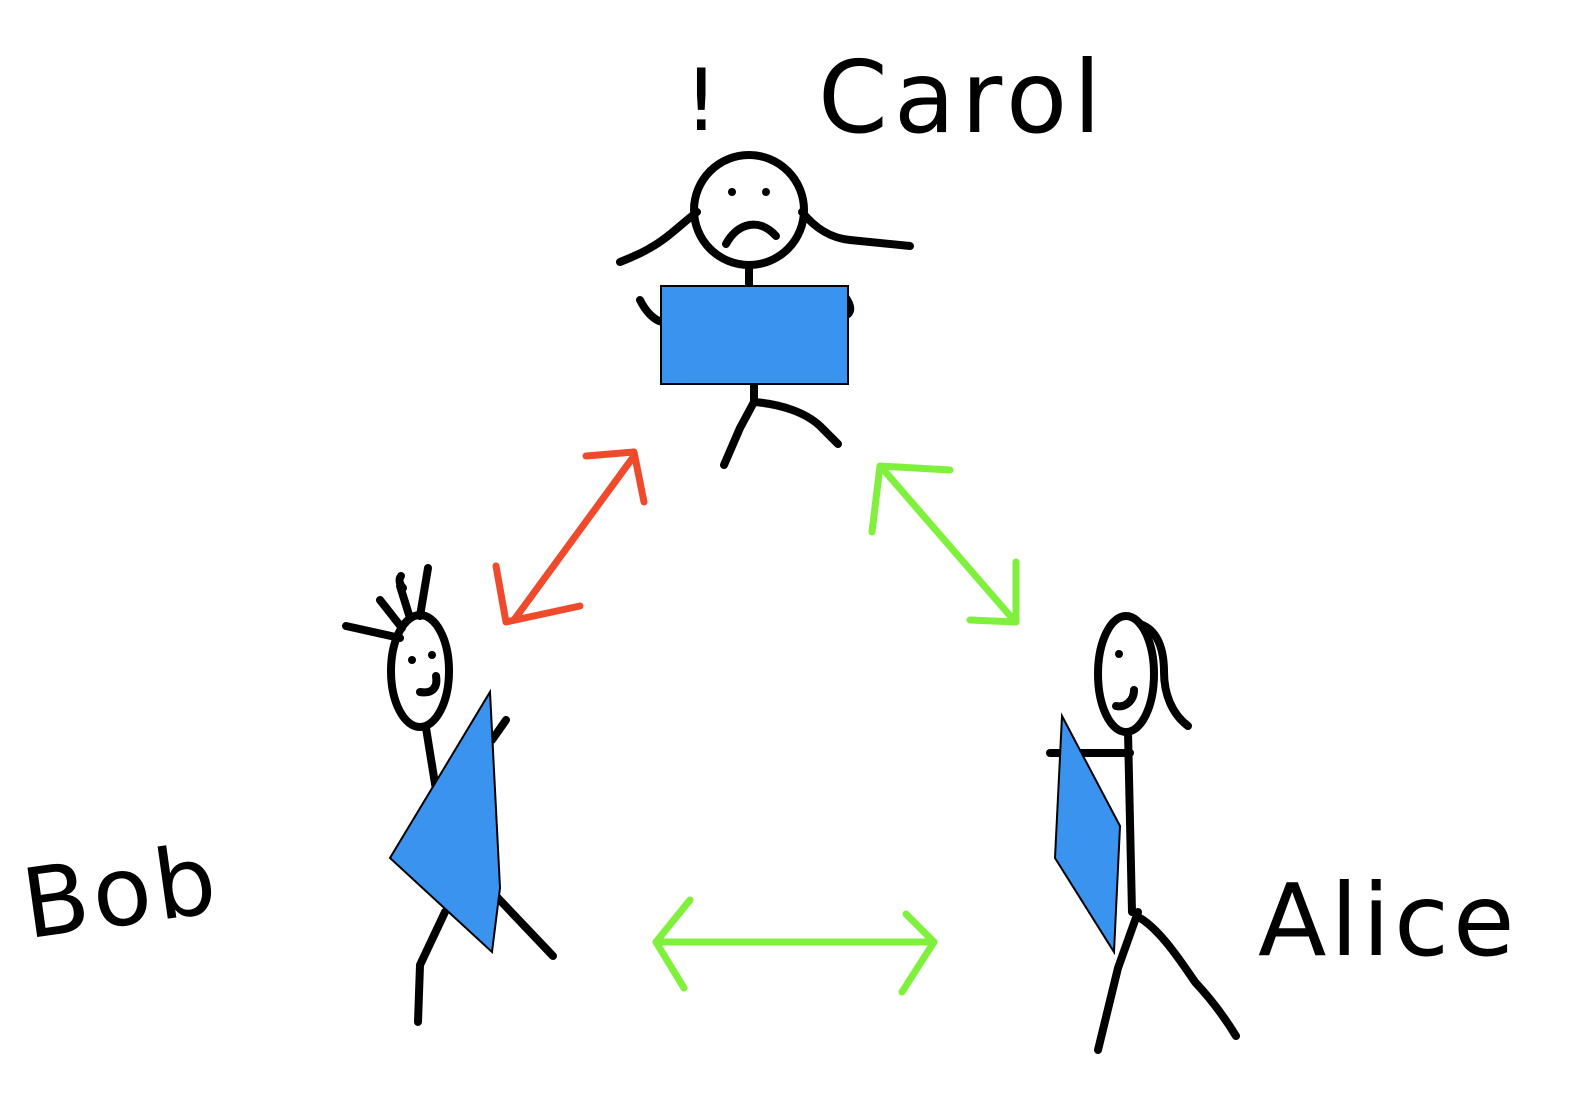 Image resolution: width=1592 pixels, height=1094 pixels. Describe the element at coordinates (431, 759) in the screenshot. I see `bob-torso` at that location.